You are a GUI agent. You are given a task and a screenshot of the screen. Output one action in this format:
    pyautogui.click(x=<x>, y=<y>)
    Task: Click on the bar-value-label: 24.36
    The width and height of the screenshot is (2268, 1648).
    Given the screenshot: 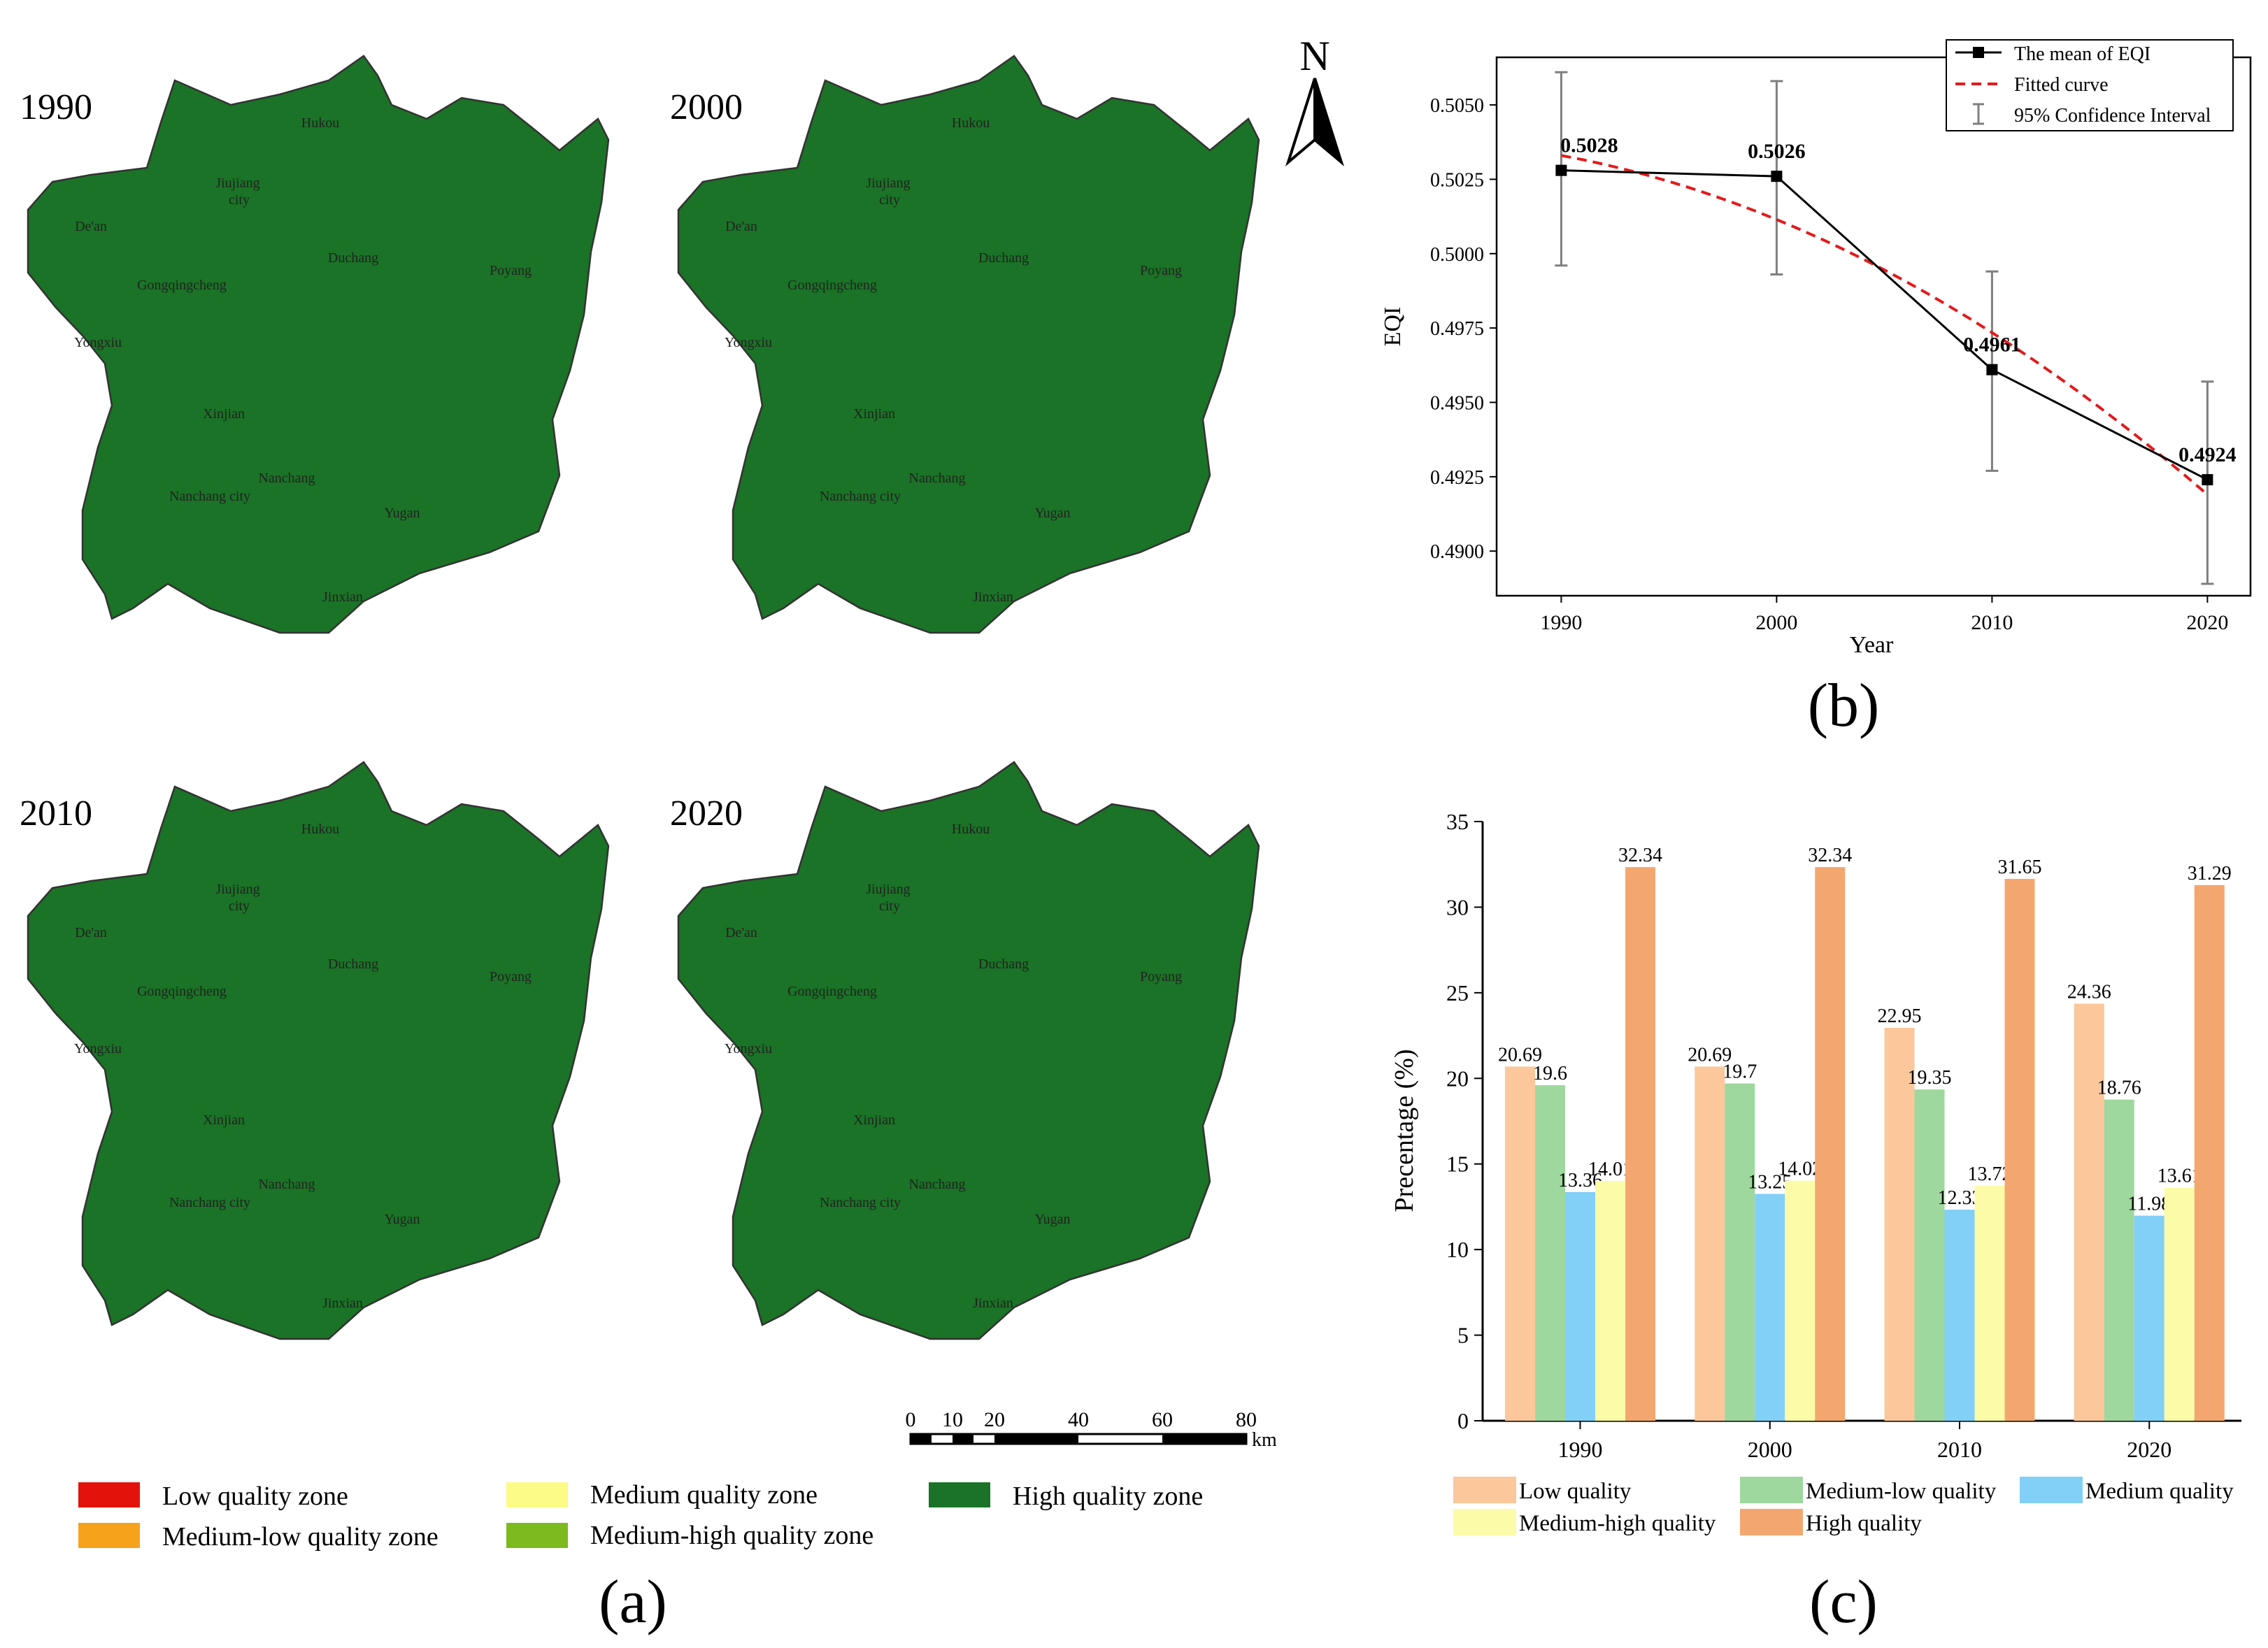 What is the action you would take?
    pyautogui.click(x=2089, y=992)
    